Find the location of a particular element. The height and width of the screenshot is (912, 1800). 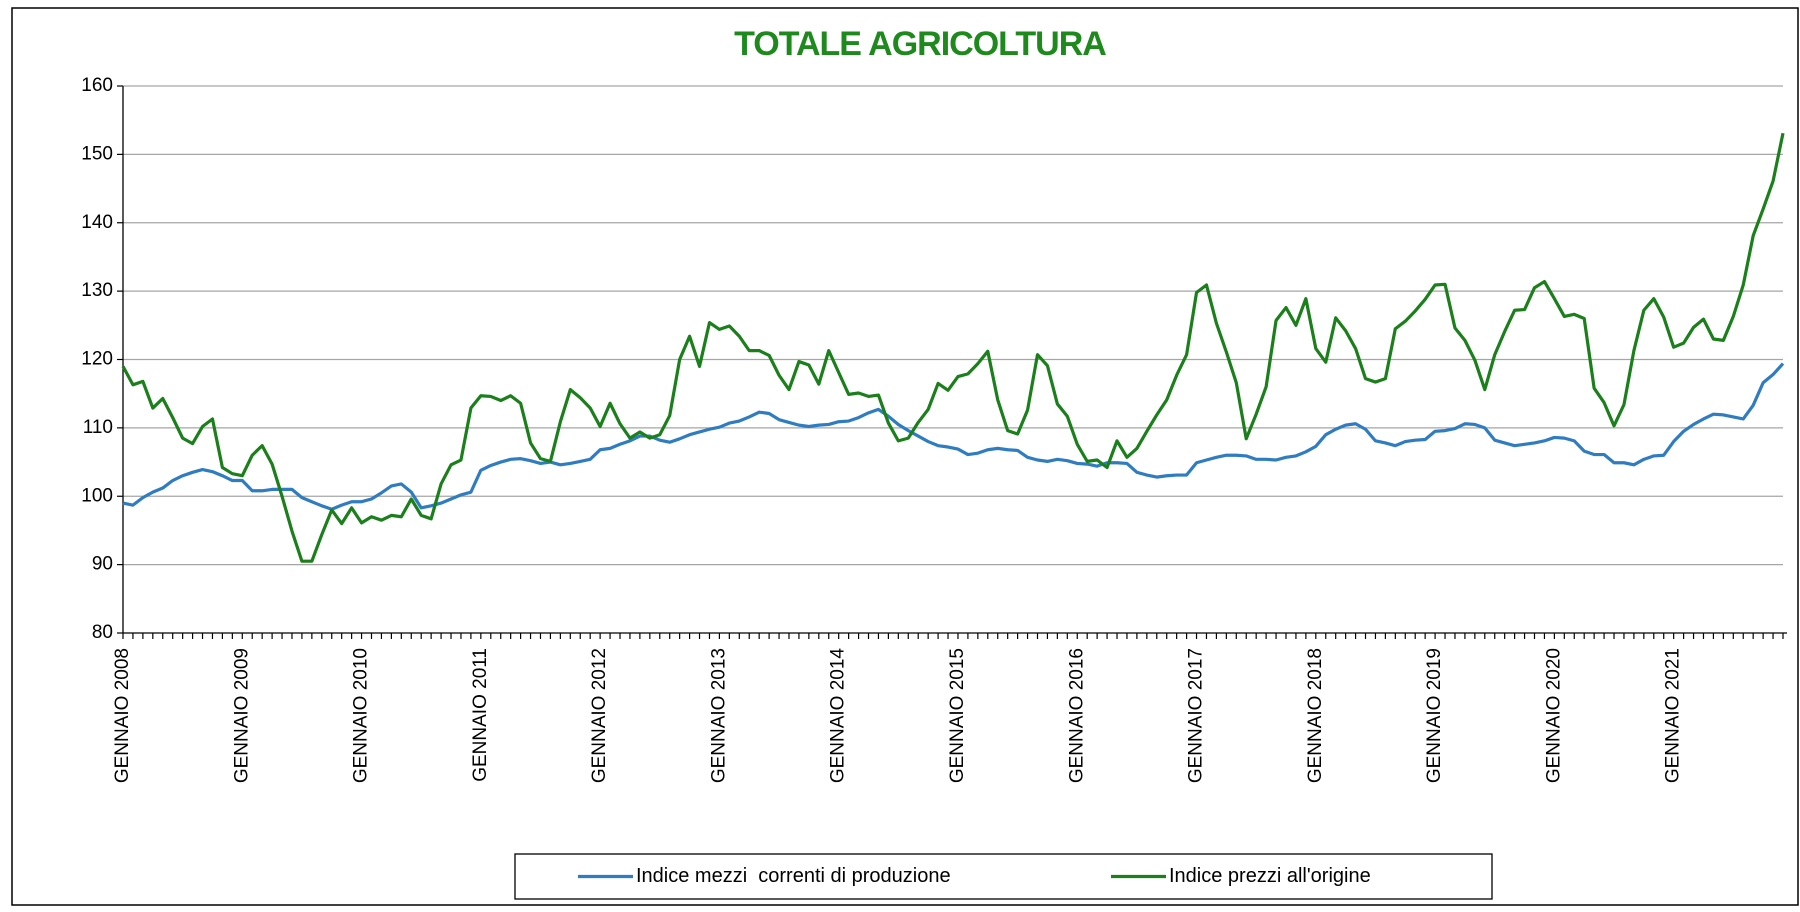

y-tick-label: 100 is located at coordinates (97, 495).